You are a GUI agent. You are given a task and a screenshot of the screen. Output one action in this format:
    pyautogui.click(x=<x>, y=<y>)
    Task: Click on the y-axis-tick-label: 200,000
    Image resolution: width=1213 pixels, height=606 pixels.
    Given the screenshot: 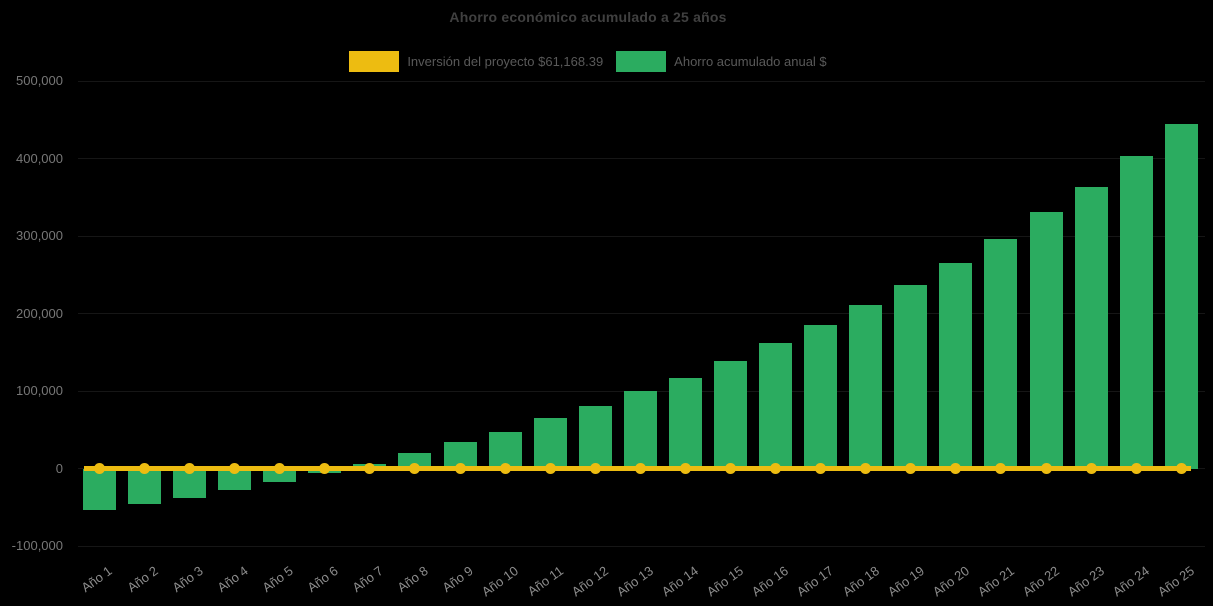 What is the action you would take?
    pyautogui.click(x=39, y=313)
    